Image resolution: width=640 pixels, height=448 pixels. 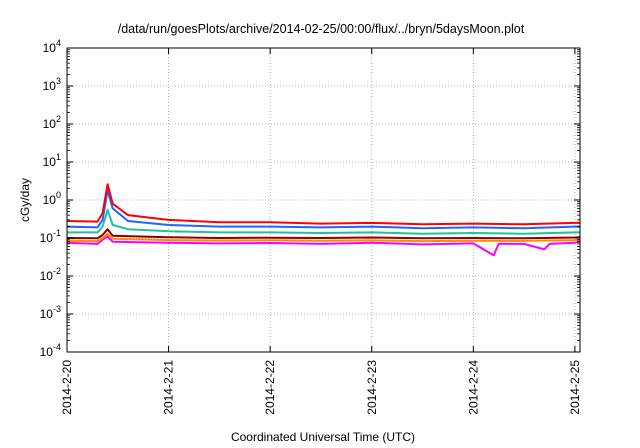 I want to click on y-tick-label: 10¹, so click(x=52, y=160).